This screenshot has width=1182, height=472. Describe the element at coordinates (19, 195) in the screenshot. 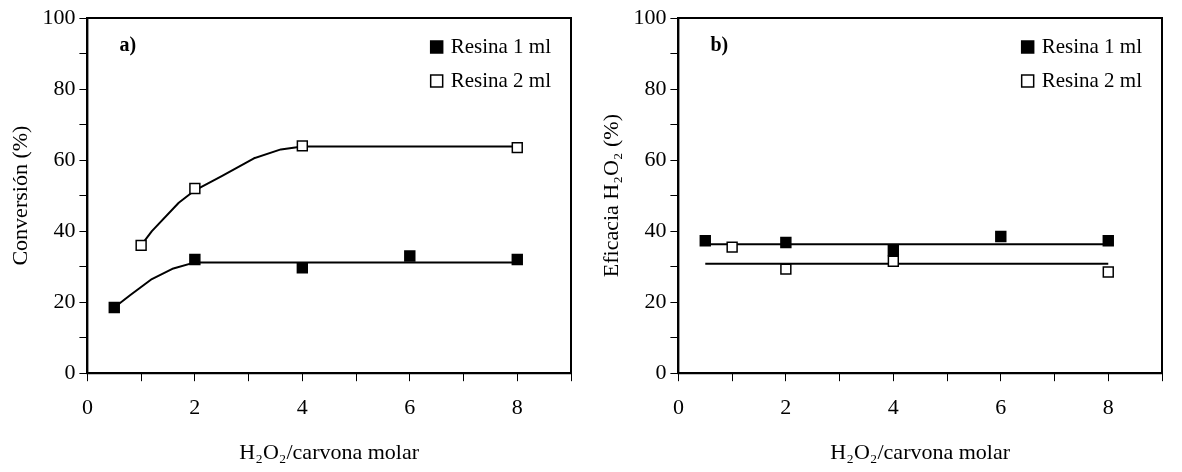

I see `y-axis-title: Conversión (%)` at that location.